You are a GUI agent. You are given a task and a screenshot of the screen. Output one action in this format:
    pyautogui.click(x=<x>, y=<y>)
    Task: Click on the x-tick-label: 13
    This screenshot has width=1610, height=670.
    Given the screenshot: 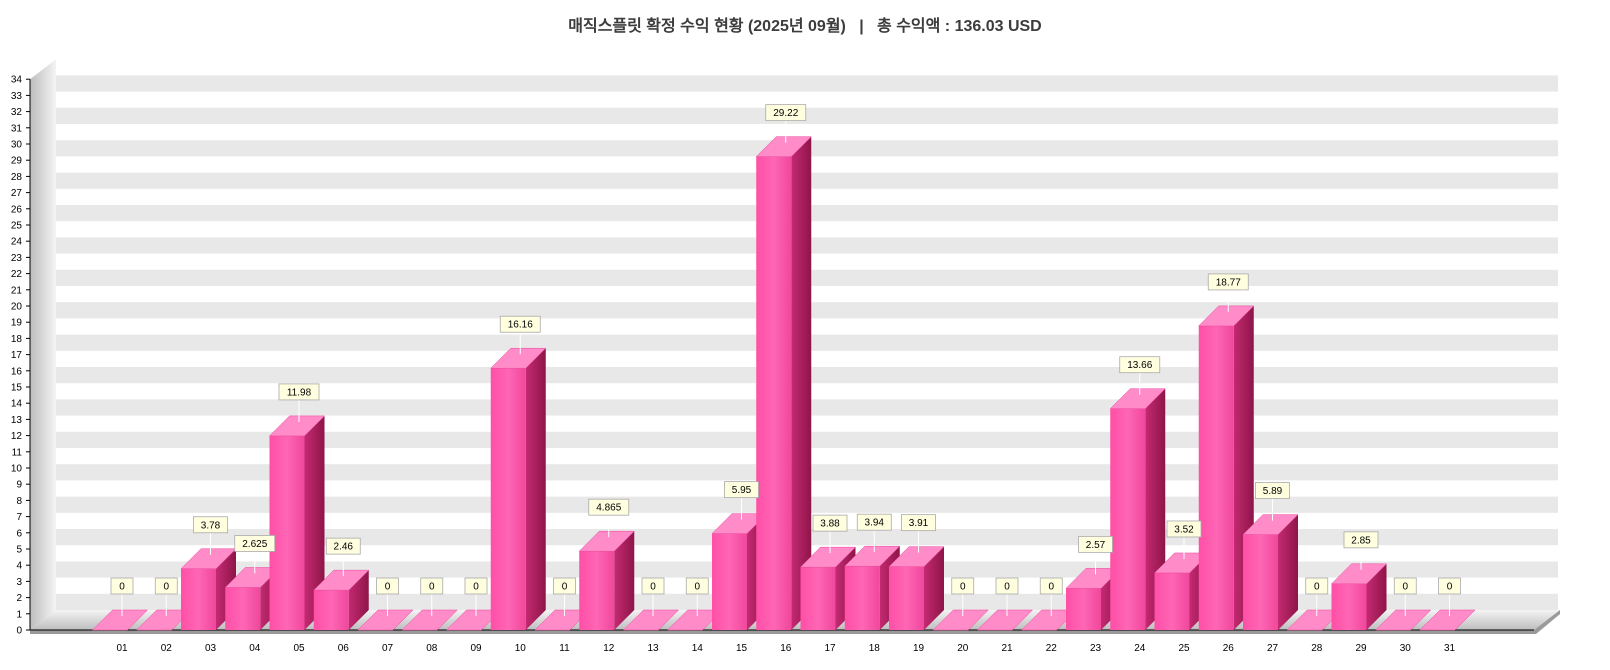 What is the action you would take?
    pyautogui.click(x=653, y=648)
    